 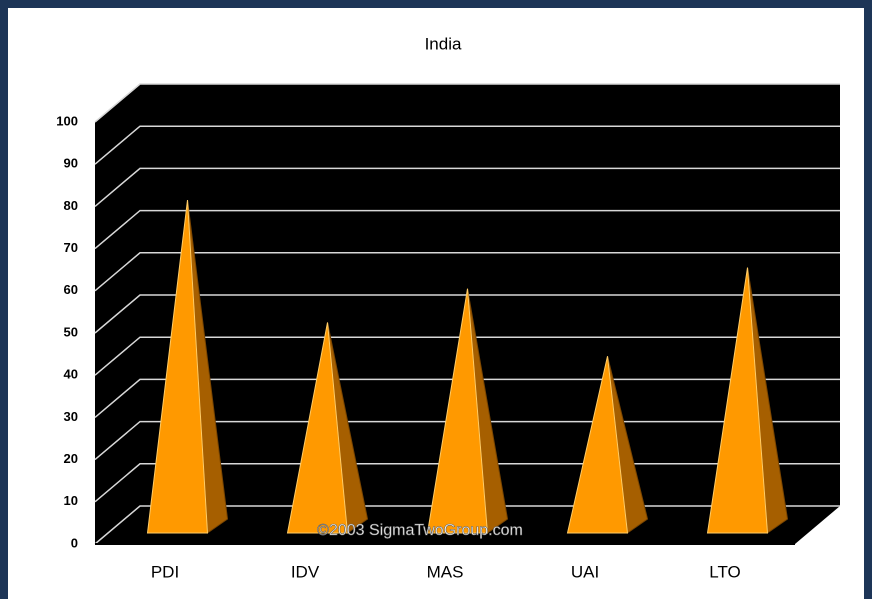 I want to click on y-tick-label: 90, so click(x=71, y=163).